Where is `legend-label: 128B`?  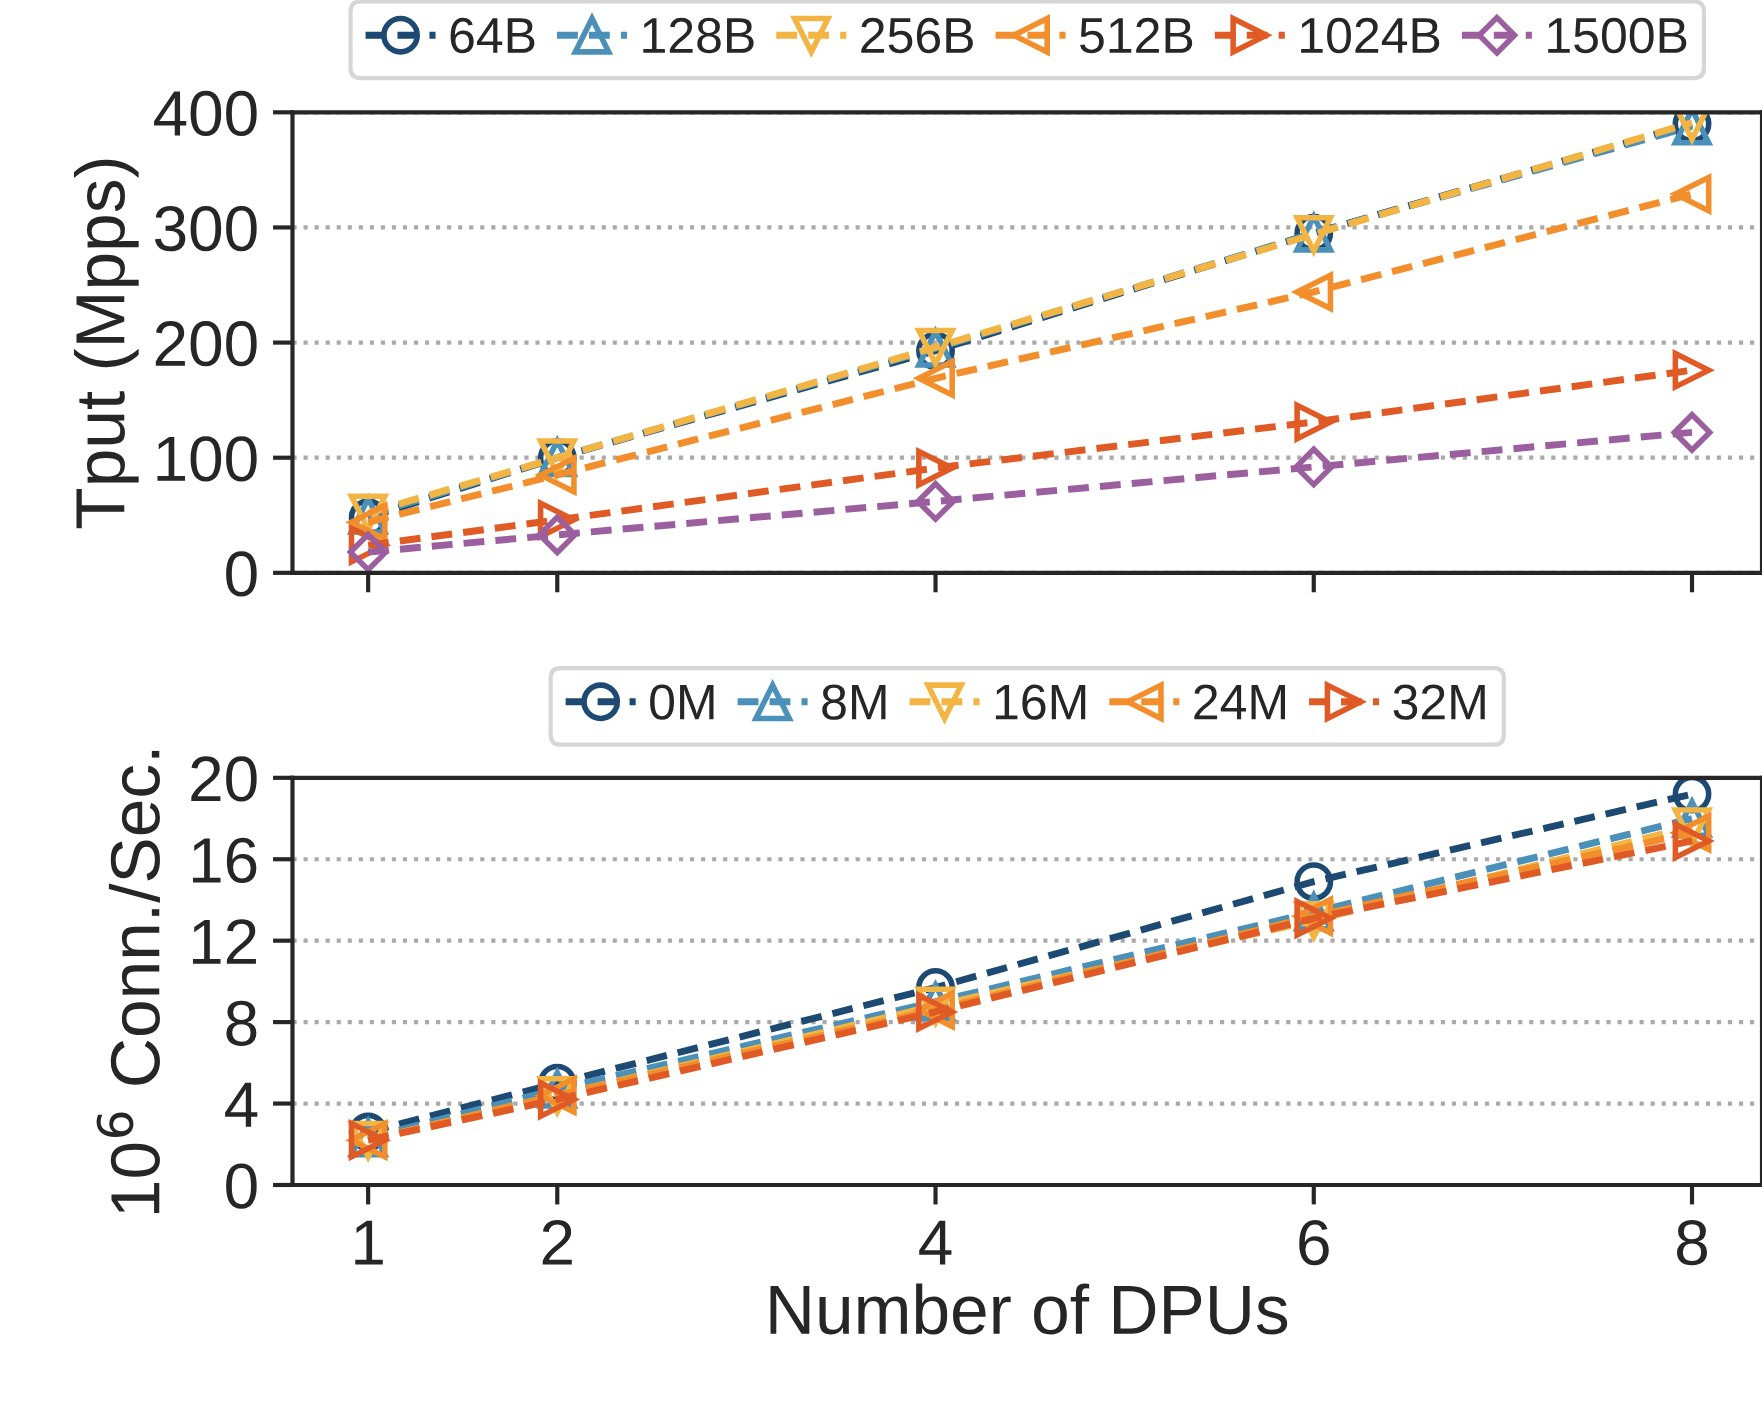 legend-label: 128B is located at coordinates (698, 35).